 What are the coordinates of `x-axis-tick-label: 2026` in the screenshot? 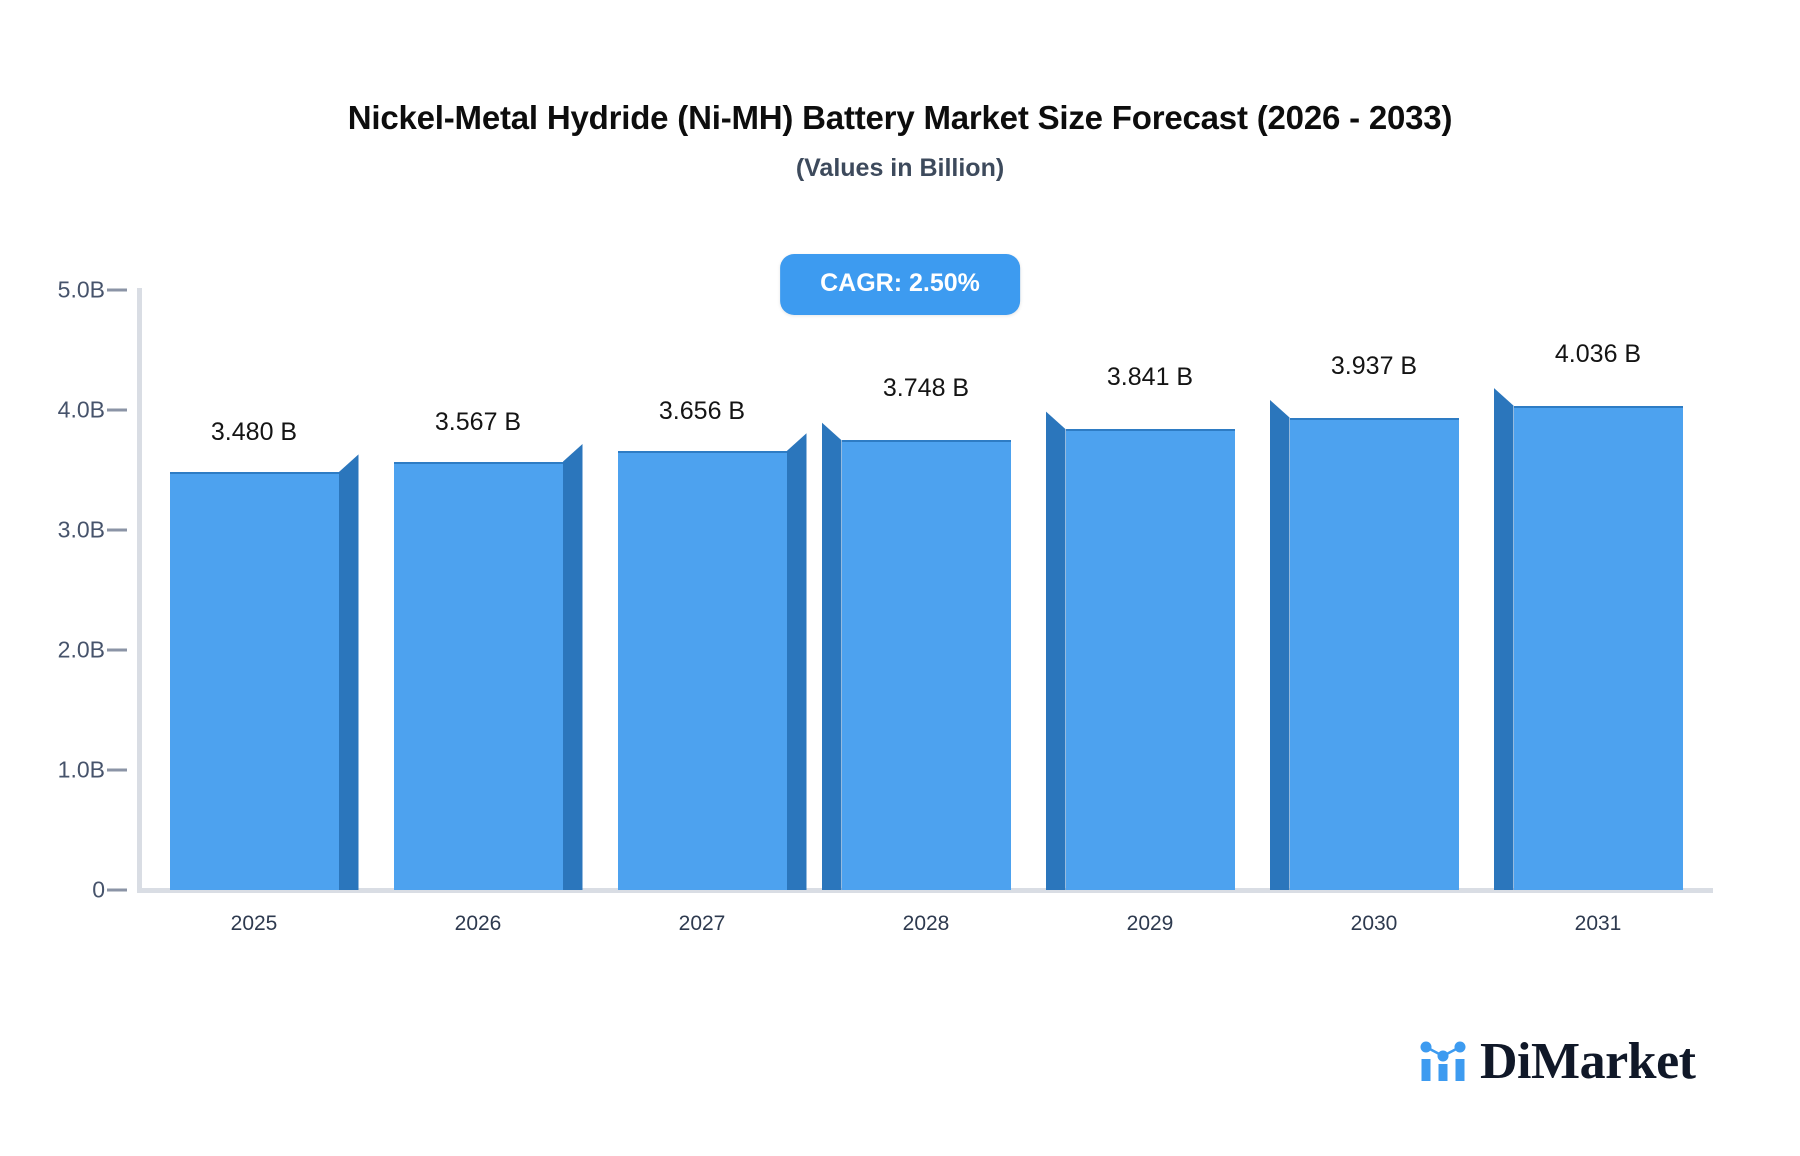 It's located at (478, 923).